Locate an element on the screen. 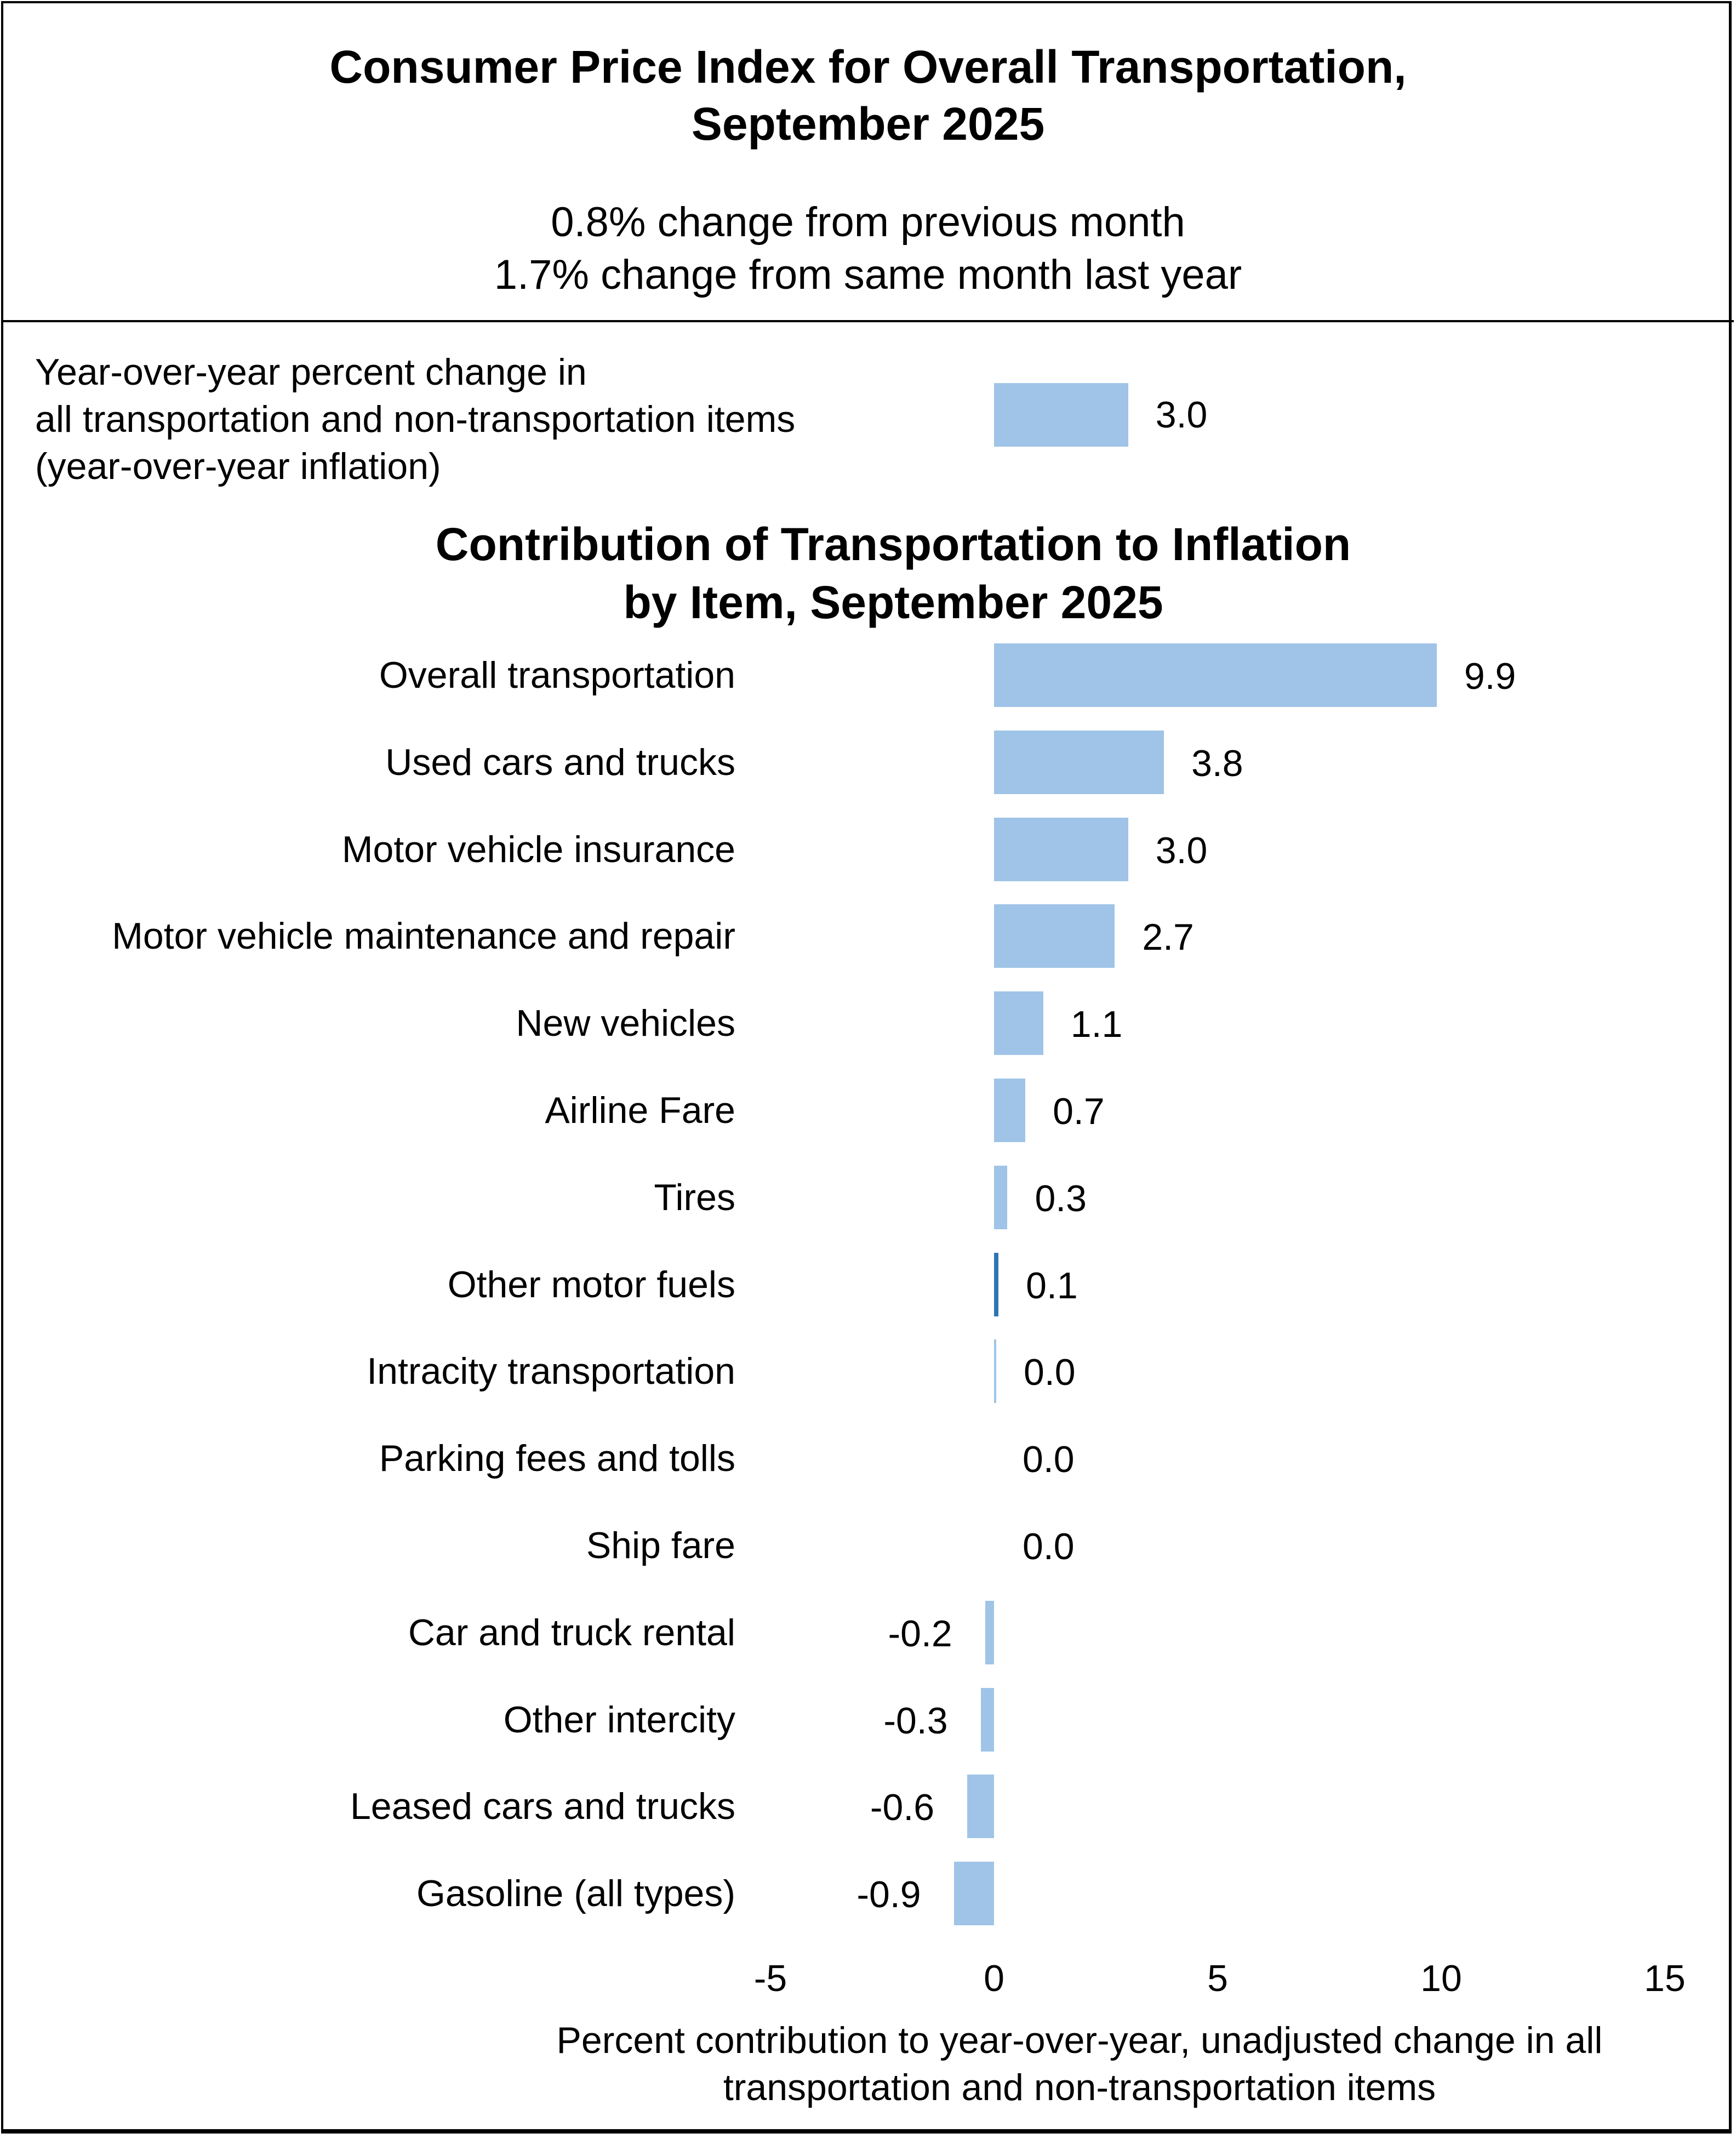 This screenshot has width=1736, height=2139. value-label: 0.3 is located at coordinates (1061, 1198).